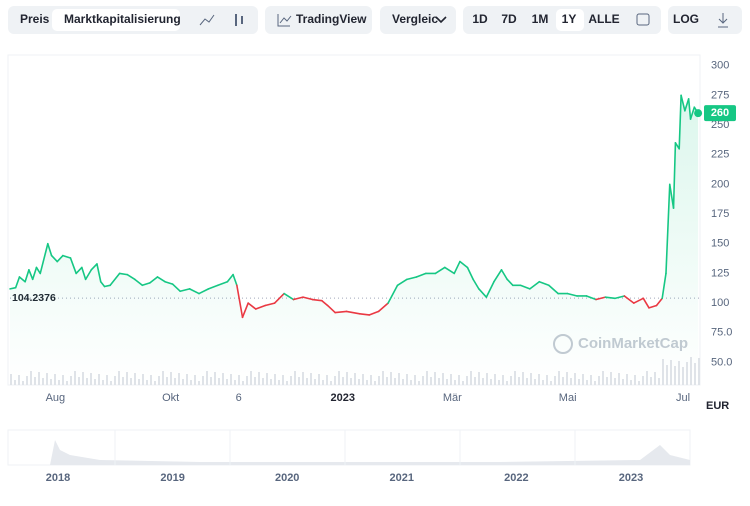 The width and height of the screenshot is (750, 506). I want to click on candle-icon, so click(239, 20).